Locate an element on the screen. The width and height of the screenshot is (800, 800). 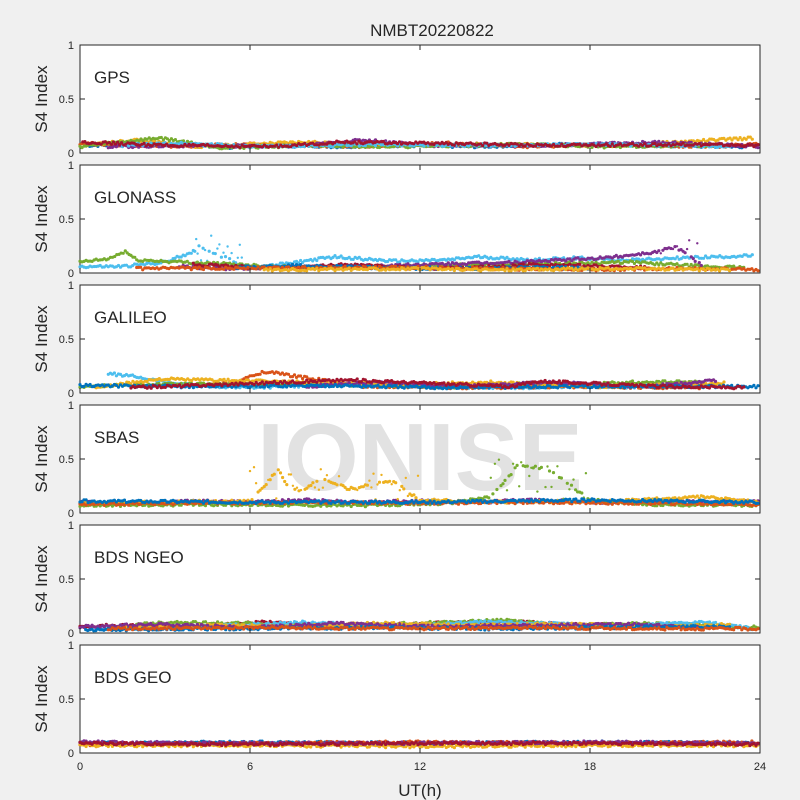
panel-label: GLONASS is located at coordinates (135, 197).